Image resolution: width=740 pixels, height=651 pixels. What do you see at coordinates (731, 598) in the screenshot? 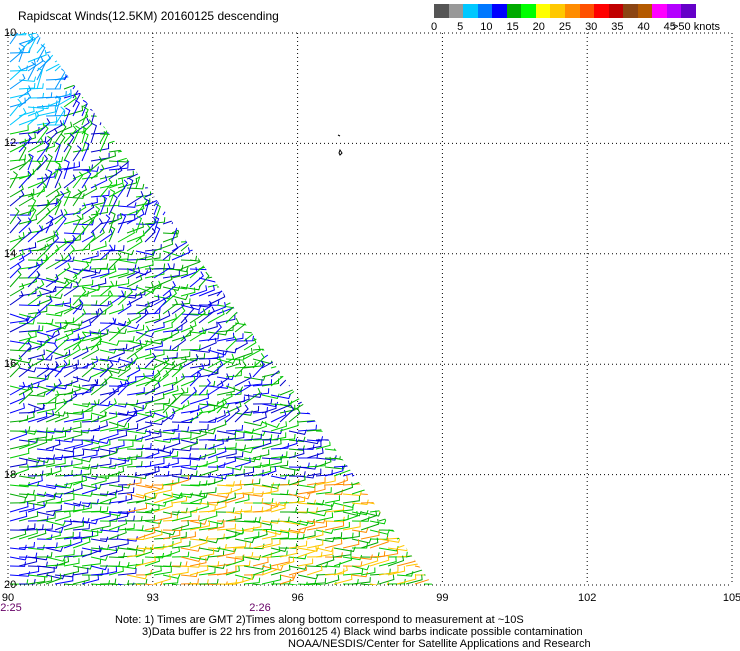
I see `lon-tick-label: 105` at bounding box center [731, 598].